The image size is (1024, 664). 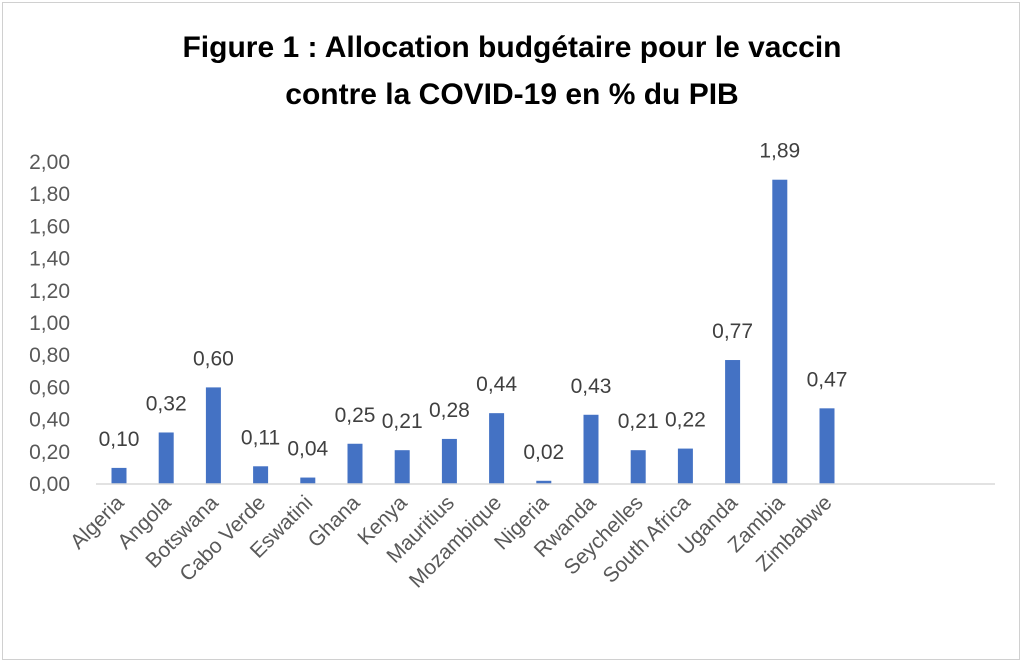 I want to click on data-label: 0,04, so click(x=307, y=449).